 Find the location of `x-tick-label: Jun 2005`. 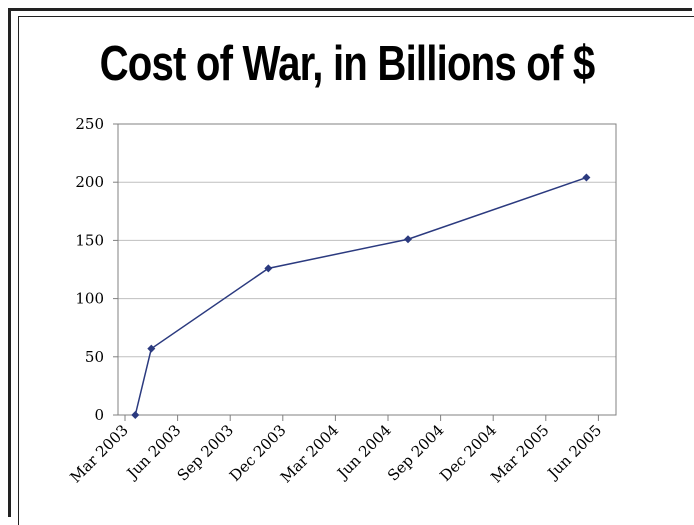

x-tick-label: Jun 2005 is located at coordinates (574, 452).